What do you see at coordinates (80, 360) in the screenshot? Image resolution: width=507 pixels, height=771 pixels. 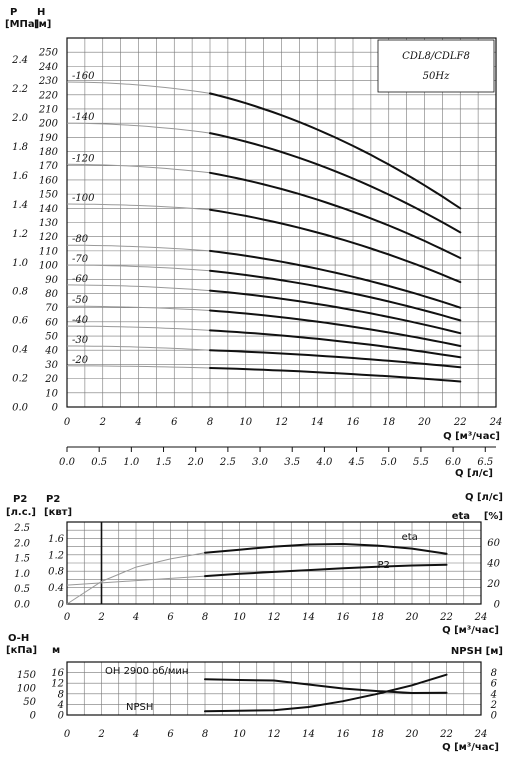 I see `series-label: -20` at bounding box center [80, 360].